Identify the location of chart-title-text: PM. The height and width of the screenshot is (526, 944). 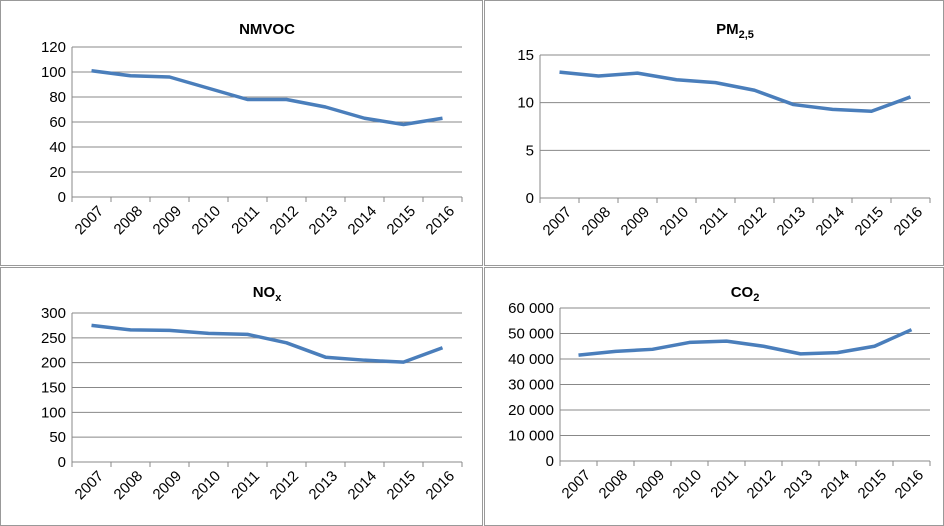
(727, 29).